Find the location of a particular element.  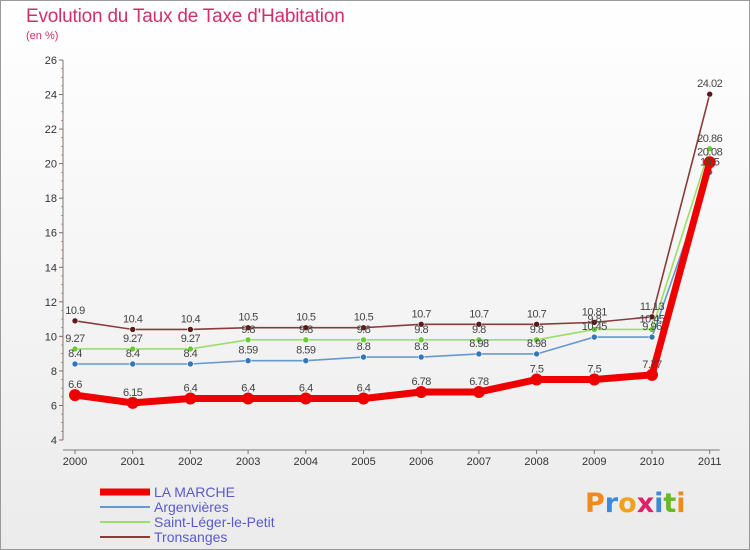

data-label: 6.6 is located at coordinates (75, 385).